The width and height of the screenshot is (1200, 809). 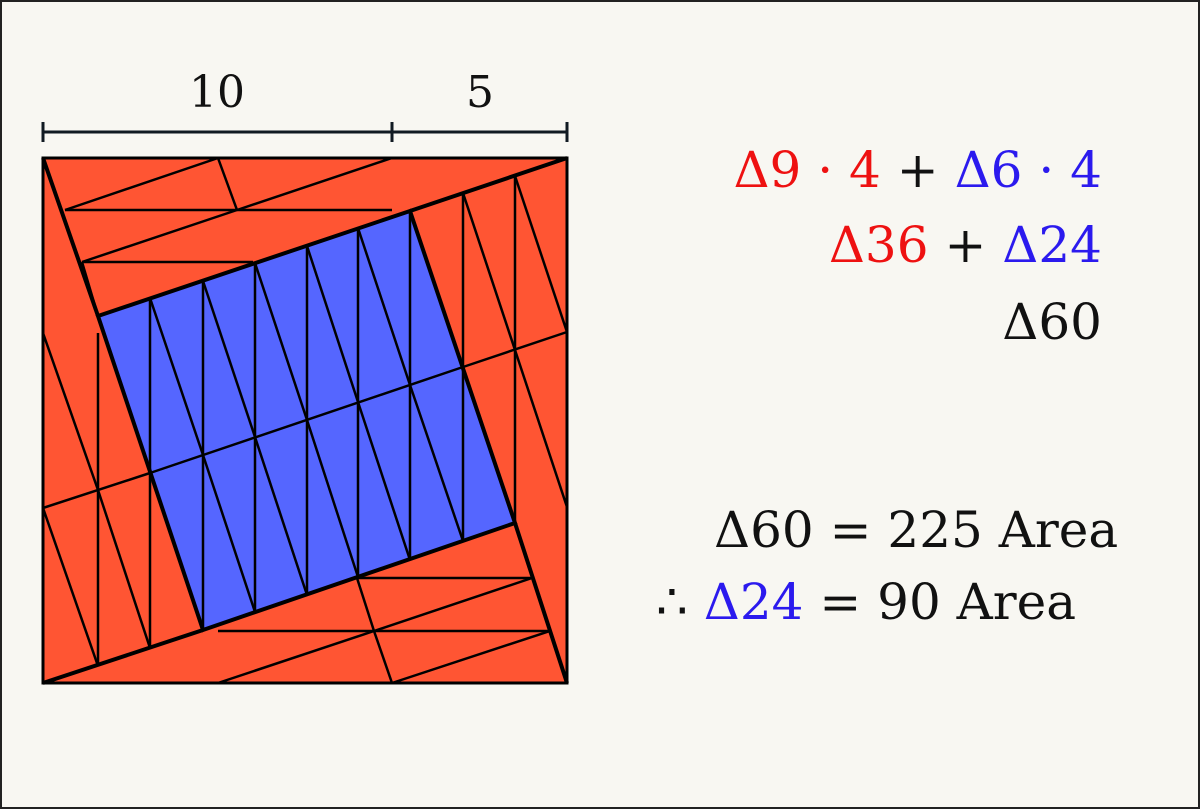 What do you see at coordinates (878, 245) in the screenshot?
I see `red-term: Δ36` at bounding box center [878, 245].